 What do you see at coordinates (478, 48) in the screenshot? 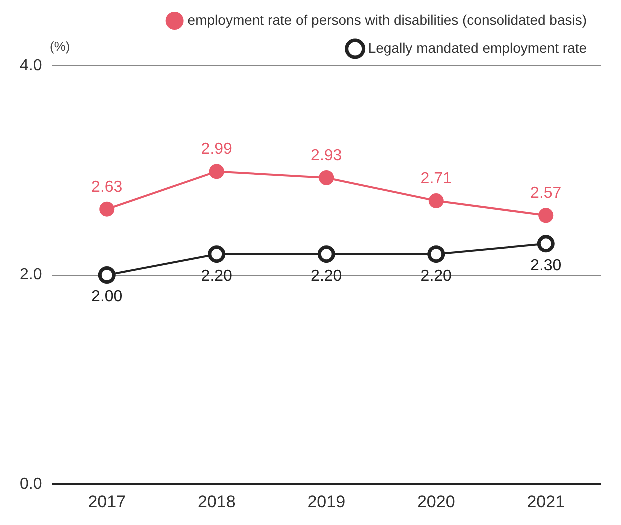
I see `legend-label: Legally mandated employment rate` at bounding box center [478, 48].